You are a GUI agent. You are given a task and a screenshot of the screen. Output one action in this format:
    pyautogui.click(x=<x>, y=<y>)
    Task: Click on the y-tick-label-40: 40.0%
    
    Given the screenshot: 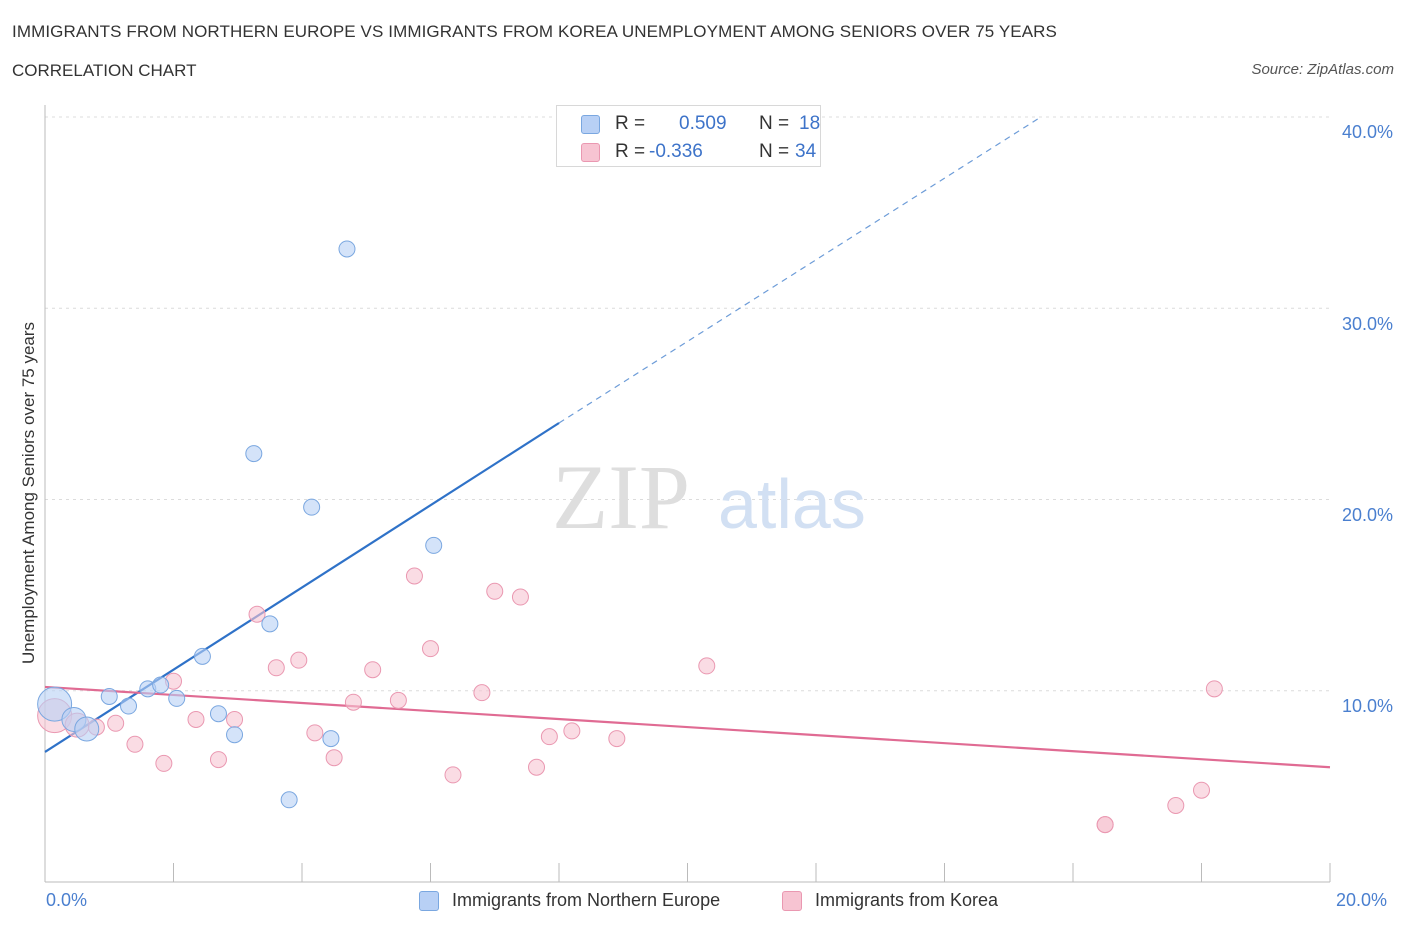 What is the action you would take?
    pyautogui.click(x=1367, y=132)
    